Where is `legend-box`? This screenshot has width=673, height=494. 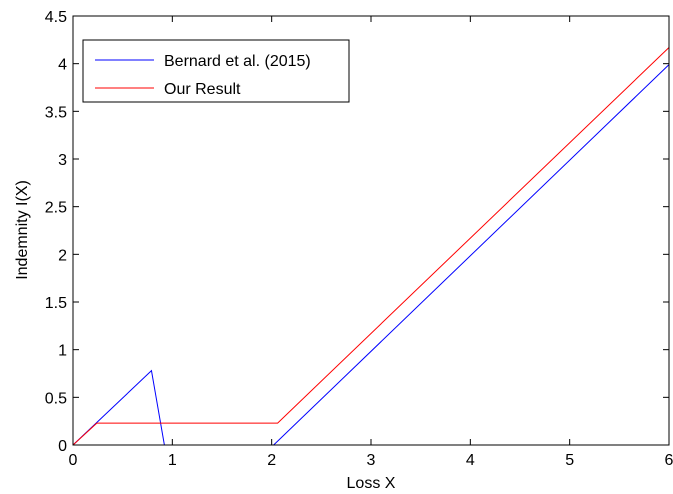 legend-box is located at coordinates (216, 71).